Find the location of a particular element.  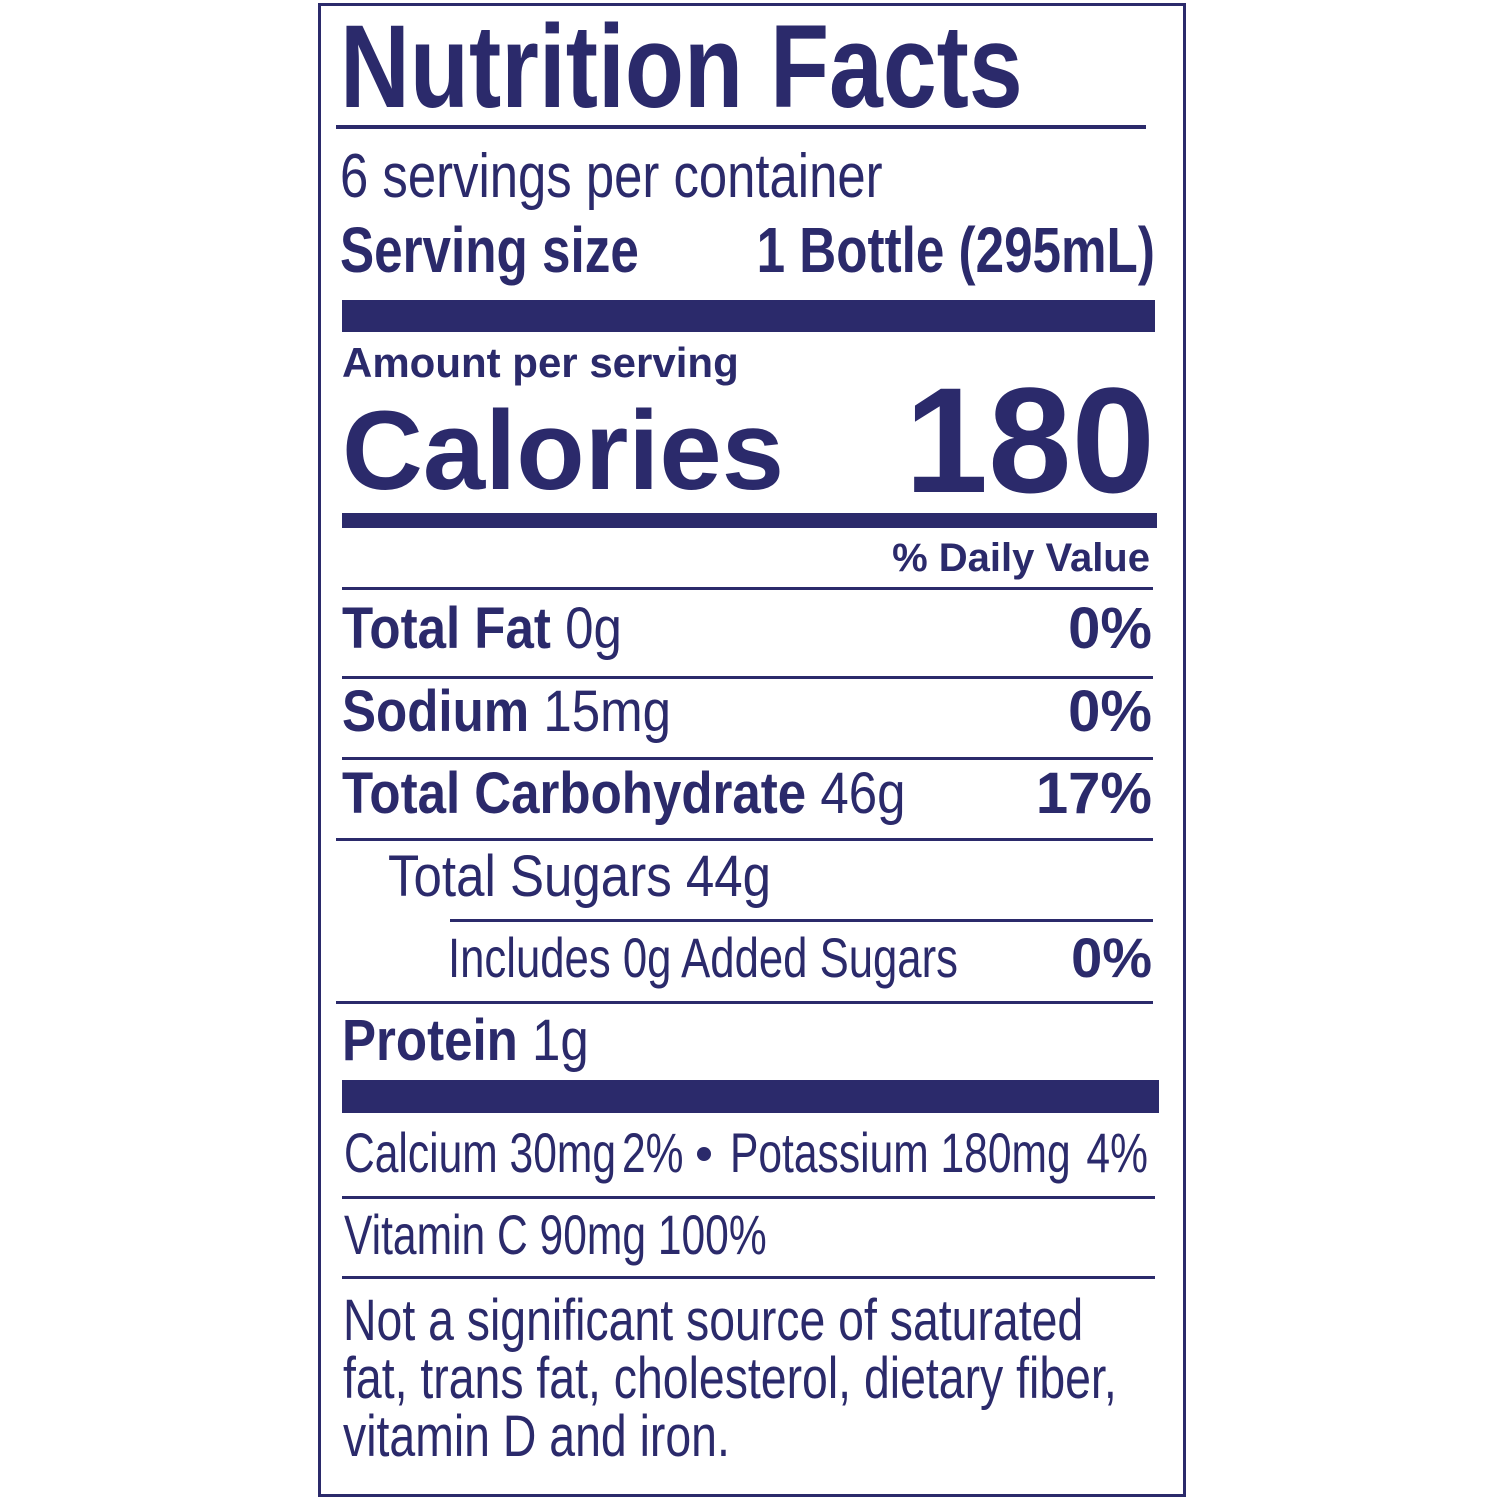

serving-size-label: Serving size is located at coordinates (489, 250).